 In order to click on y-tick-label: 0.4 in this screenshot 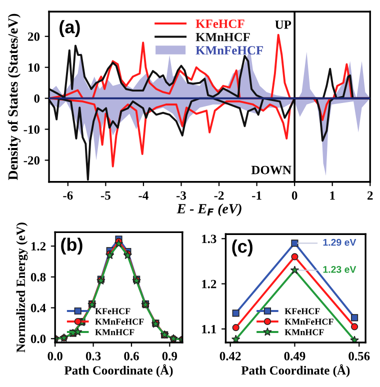, I will do `click(38, 308)`.